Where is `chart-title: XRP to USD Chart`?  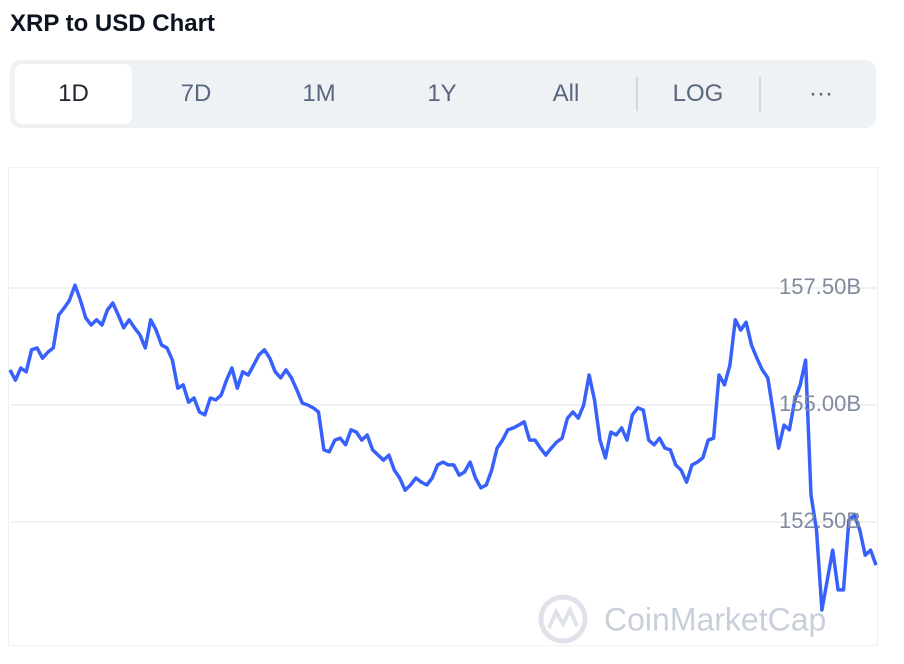 chart-title: XRP to USD Chart is located at coordinates (112, 23).